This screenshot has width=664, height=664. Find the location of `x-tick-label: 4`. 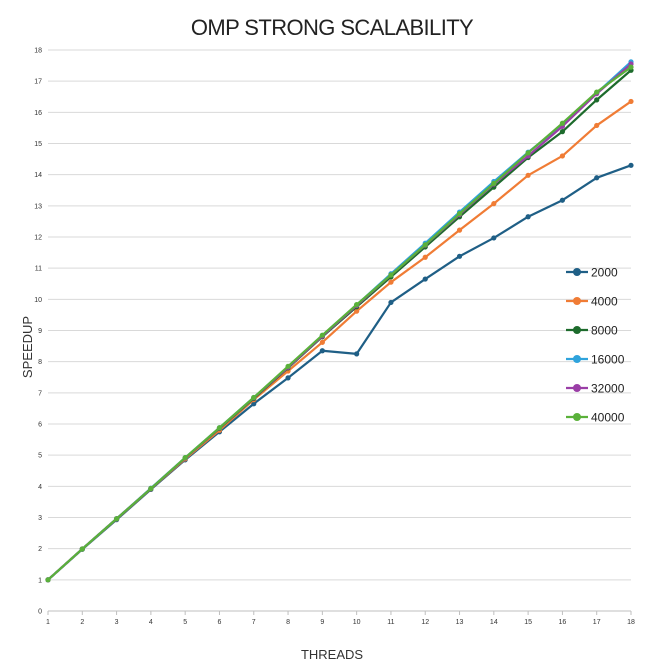

x-tick-label: 4 is located at coordinates (151, 622).